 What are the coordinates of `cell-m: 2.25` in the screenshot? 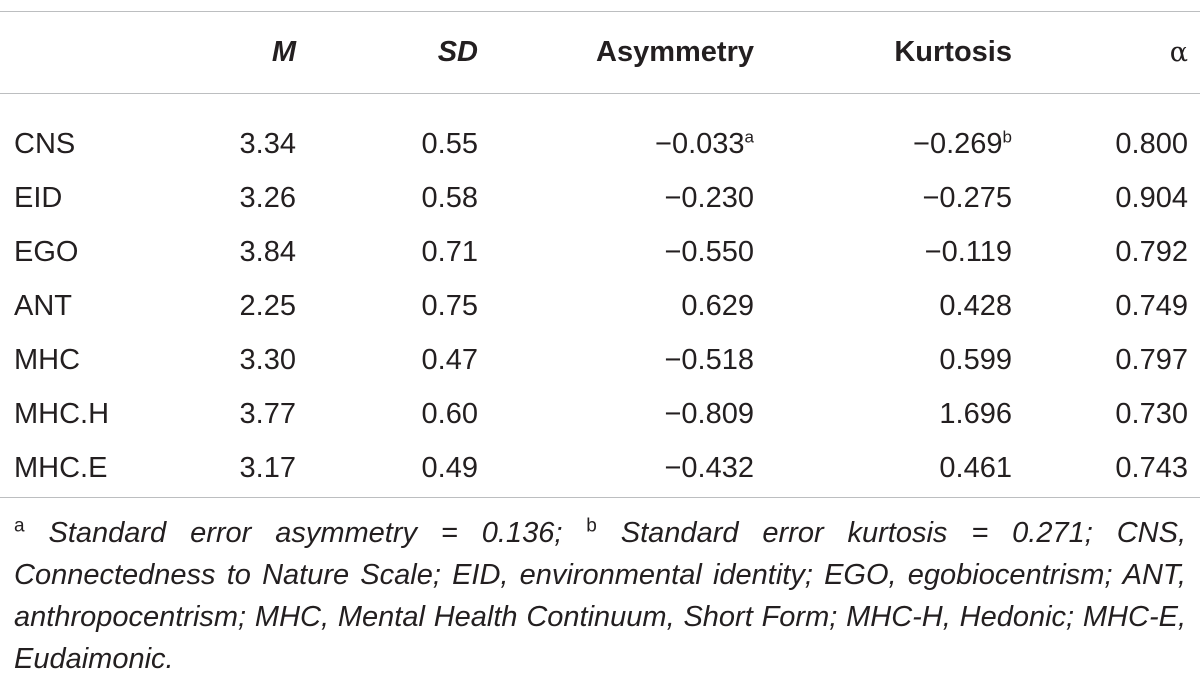 It's located at (267, 305).